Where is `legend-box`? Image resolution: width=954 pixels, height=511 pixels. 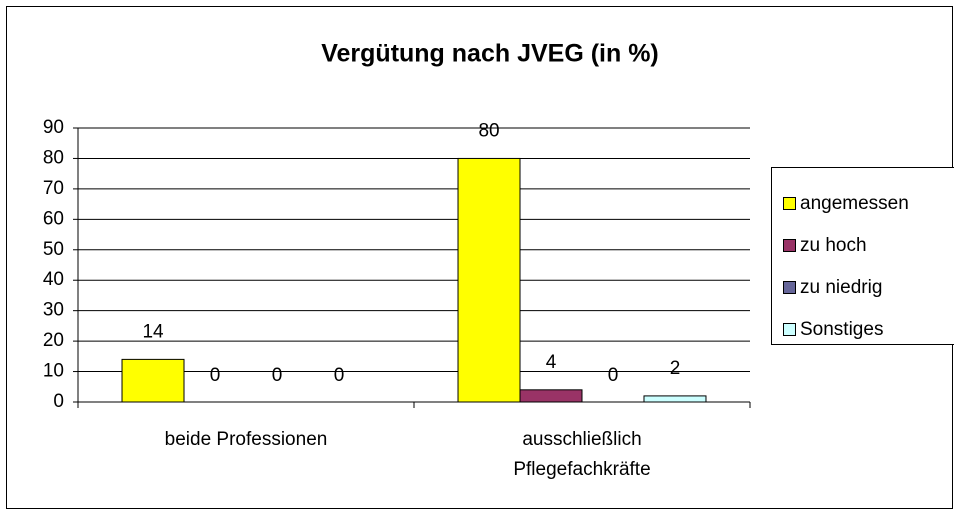 legend-box is located at coordinates (862, 256).